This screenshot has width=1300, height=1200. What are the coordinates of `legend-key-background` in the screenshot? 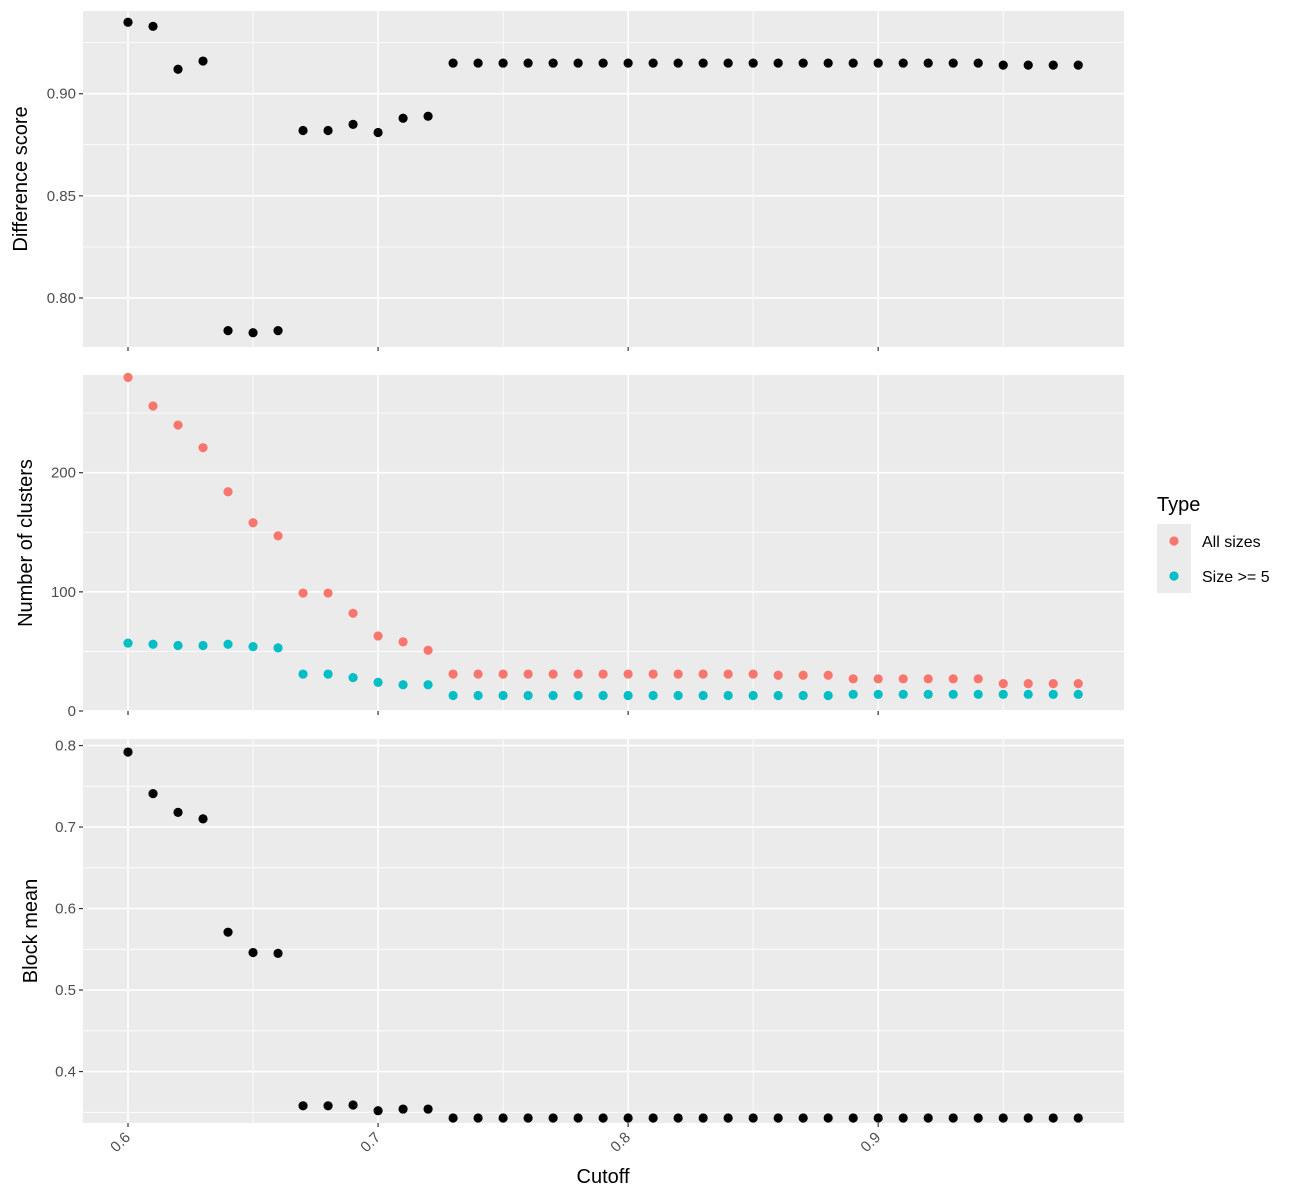 It's located at (1174, 558).